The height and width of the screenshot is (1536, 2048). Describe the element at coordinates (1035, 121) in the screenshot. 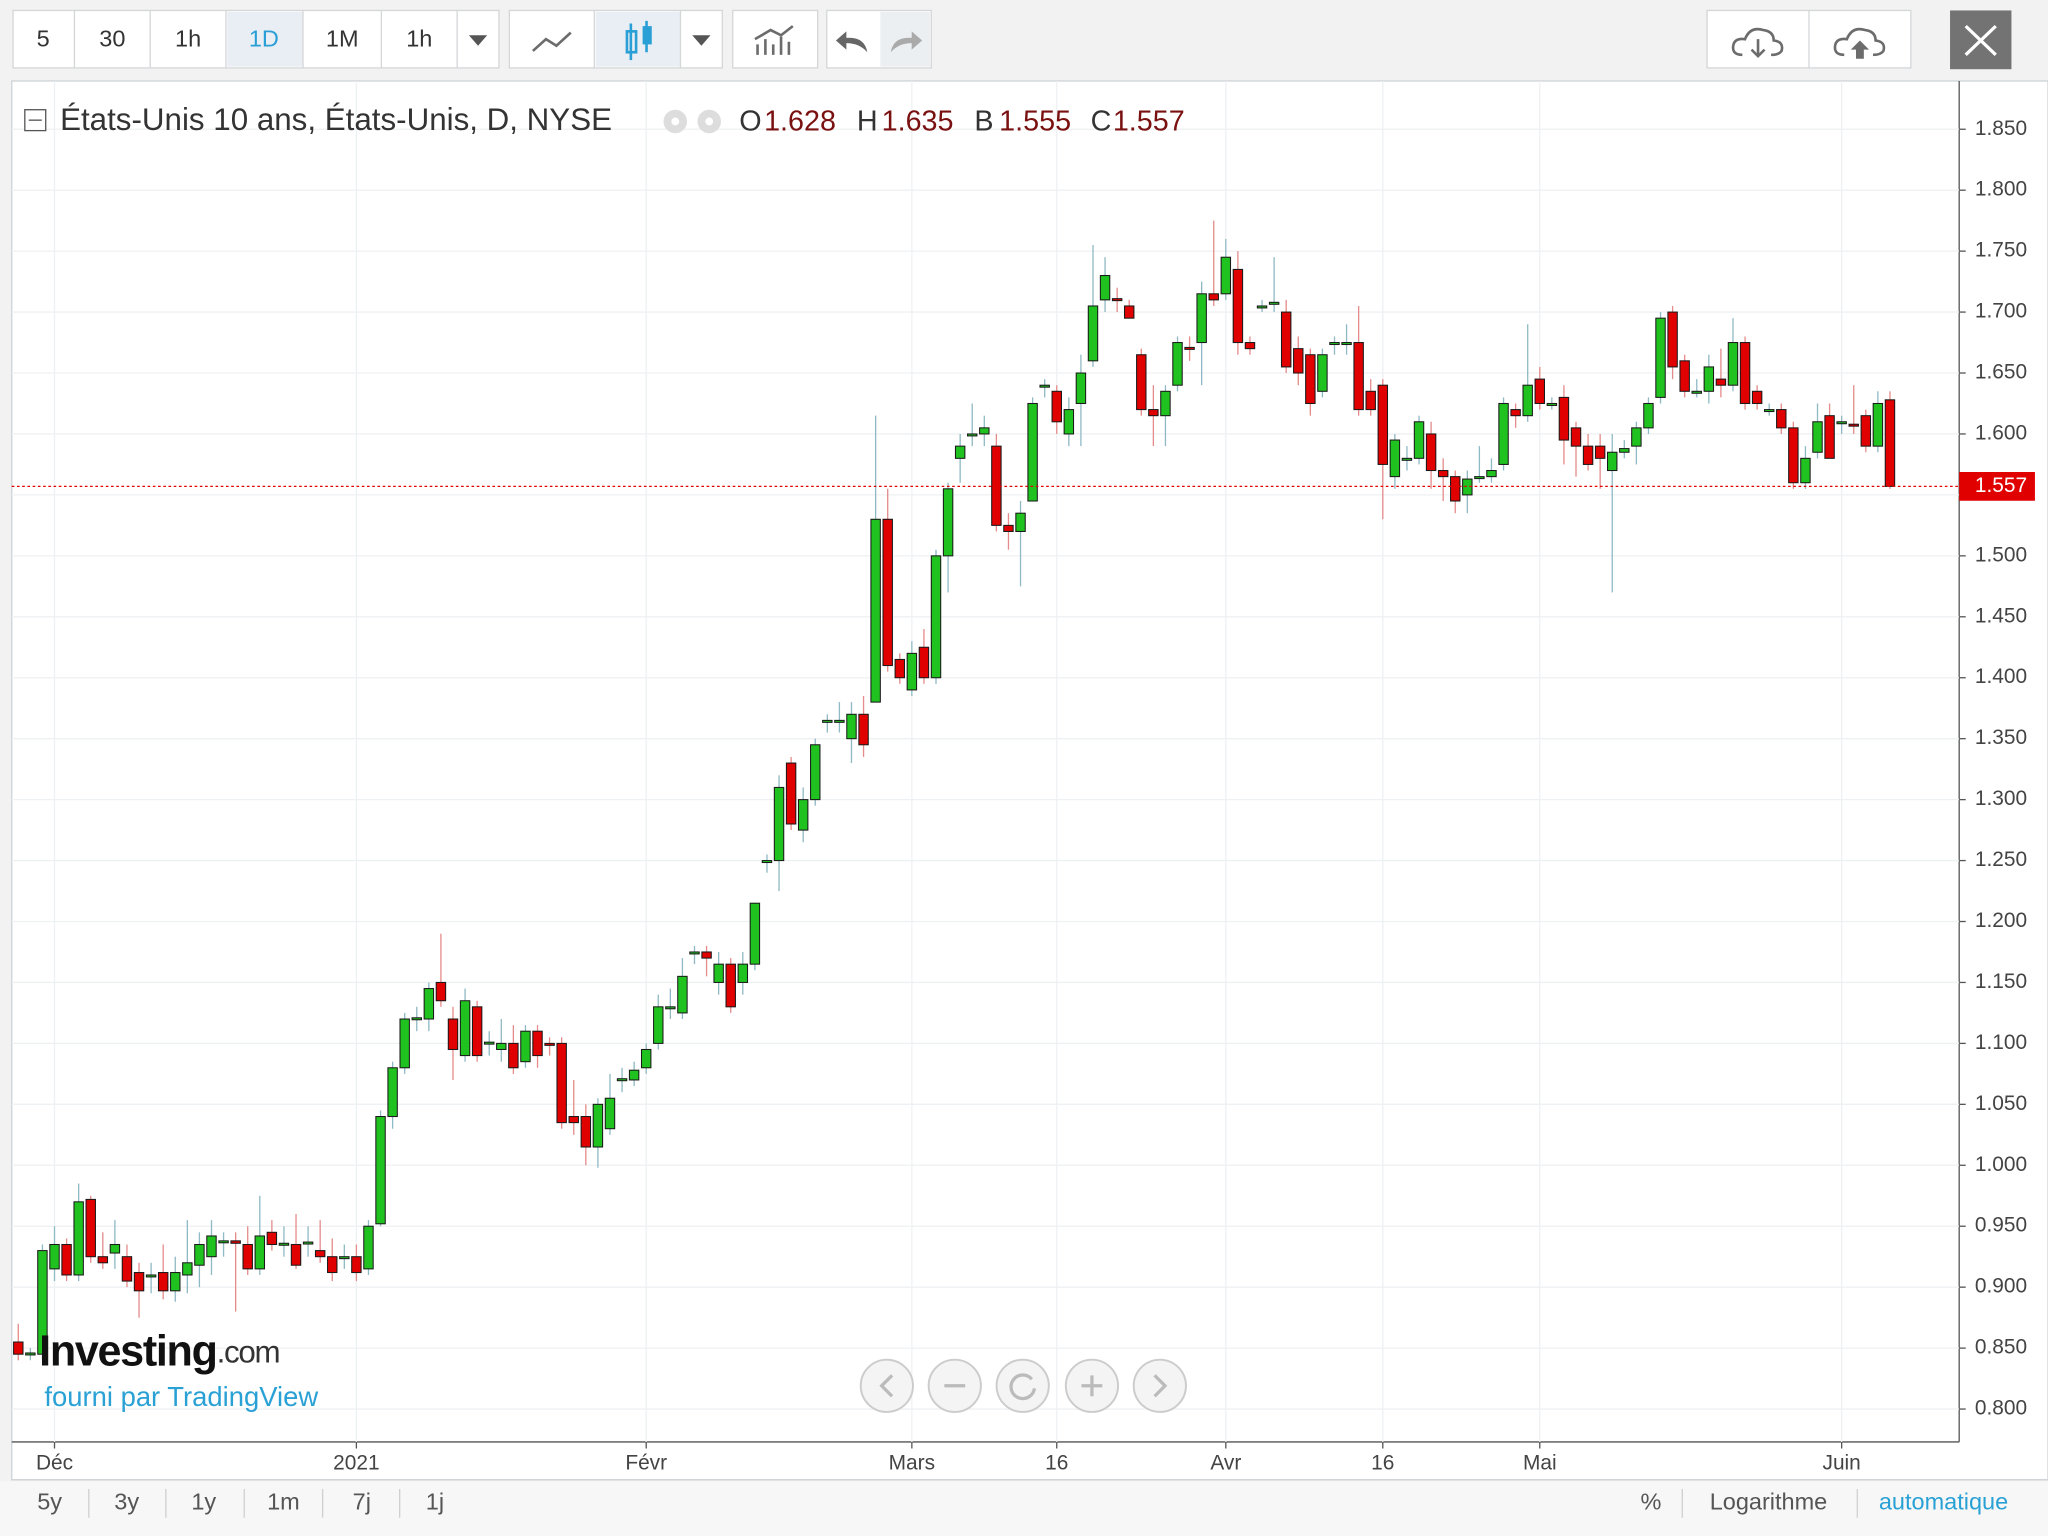

I see `ohlc-value: 1.555` at that location.